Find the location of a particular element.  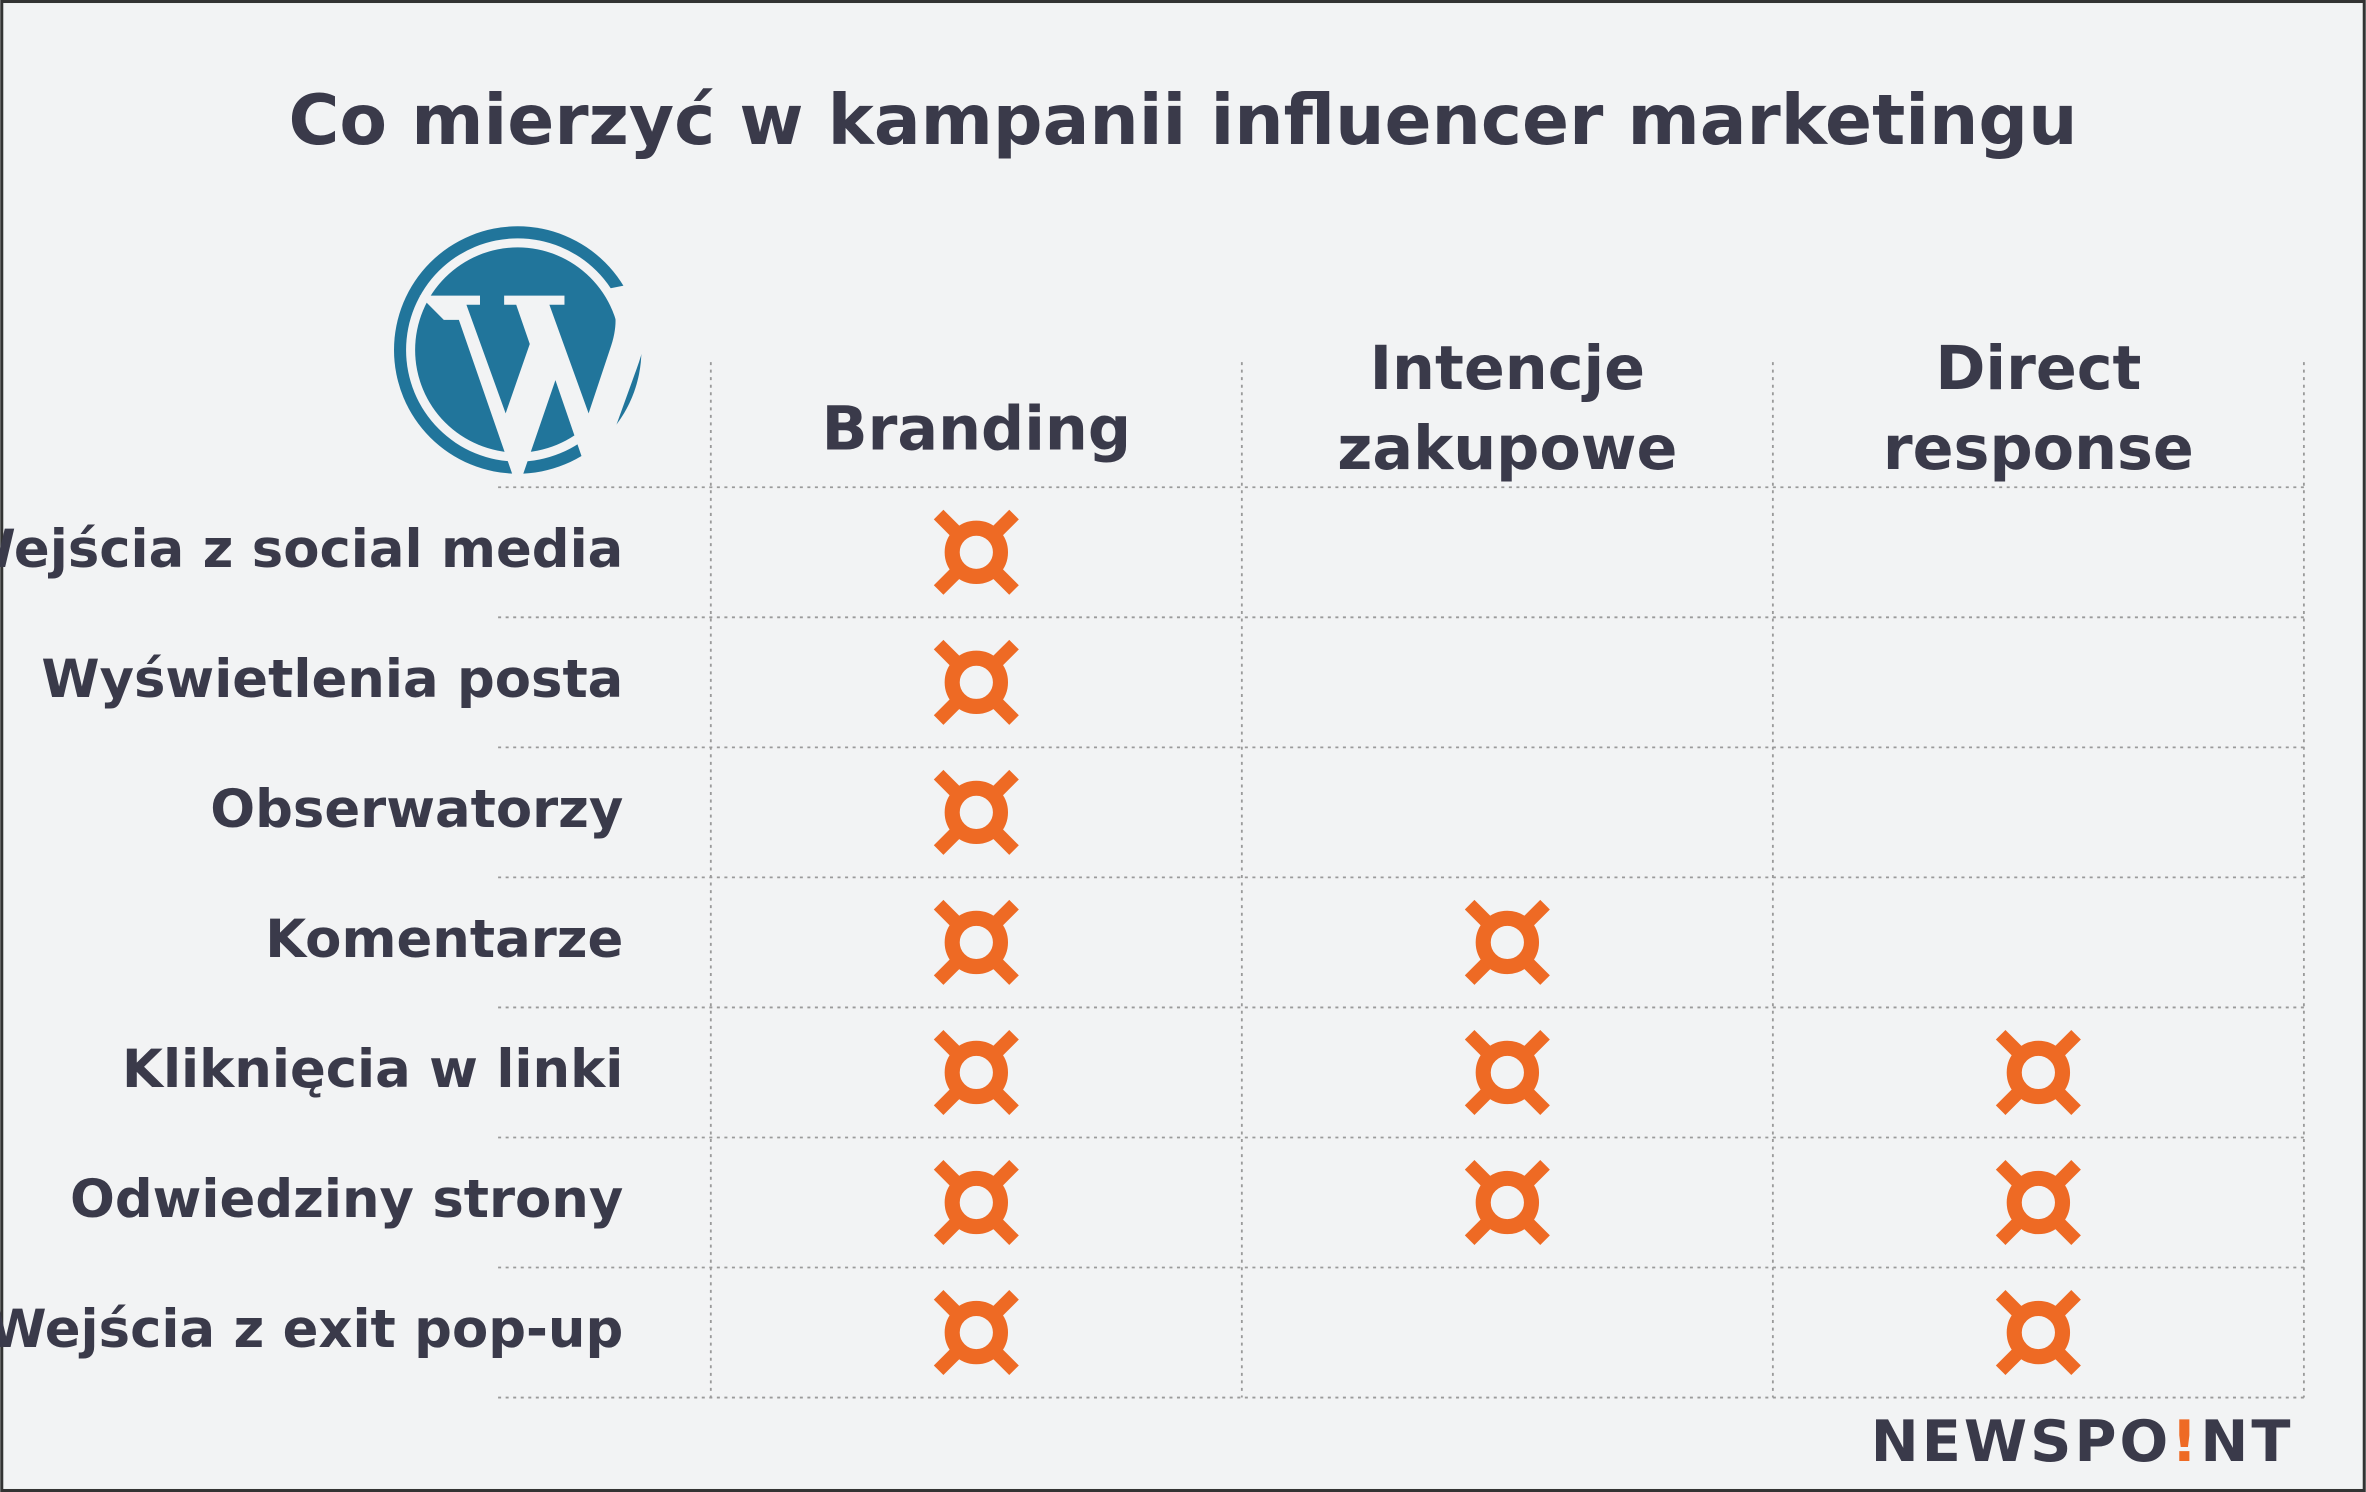

brand-part: NEWSPO is located at coordinates (2021, 1441).